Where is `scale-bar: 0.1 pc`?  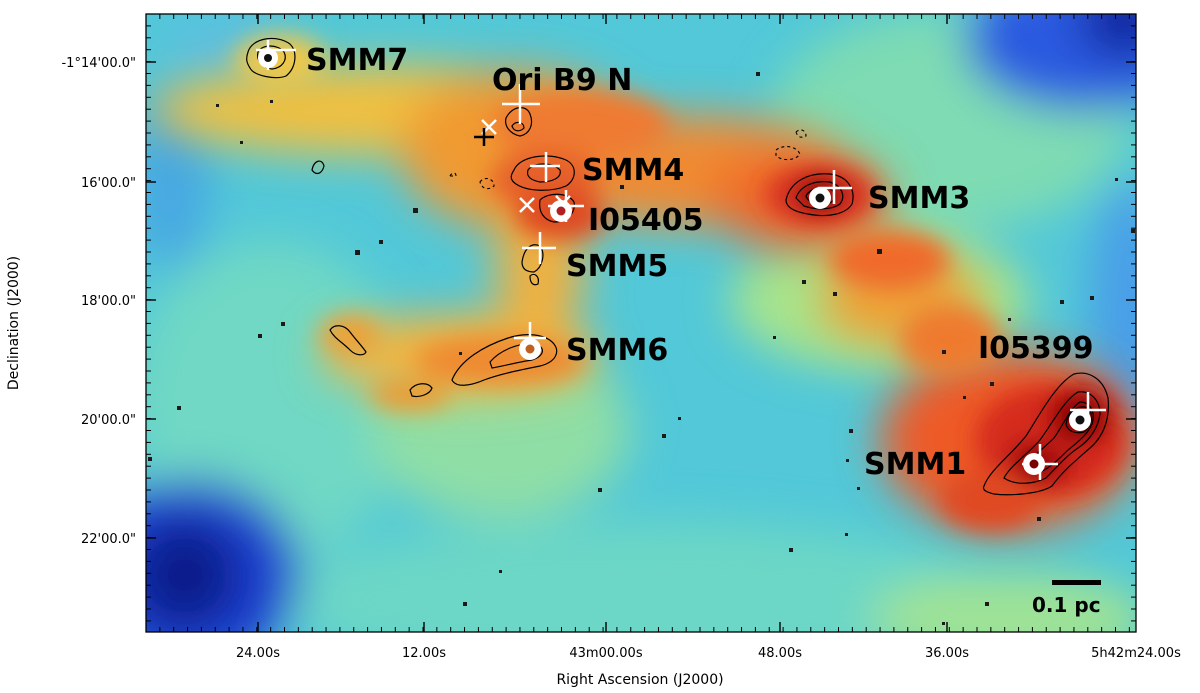
scale-bar: 0.1 pc is located at coordinates (1066, 598).